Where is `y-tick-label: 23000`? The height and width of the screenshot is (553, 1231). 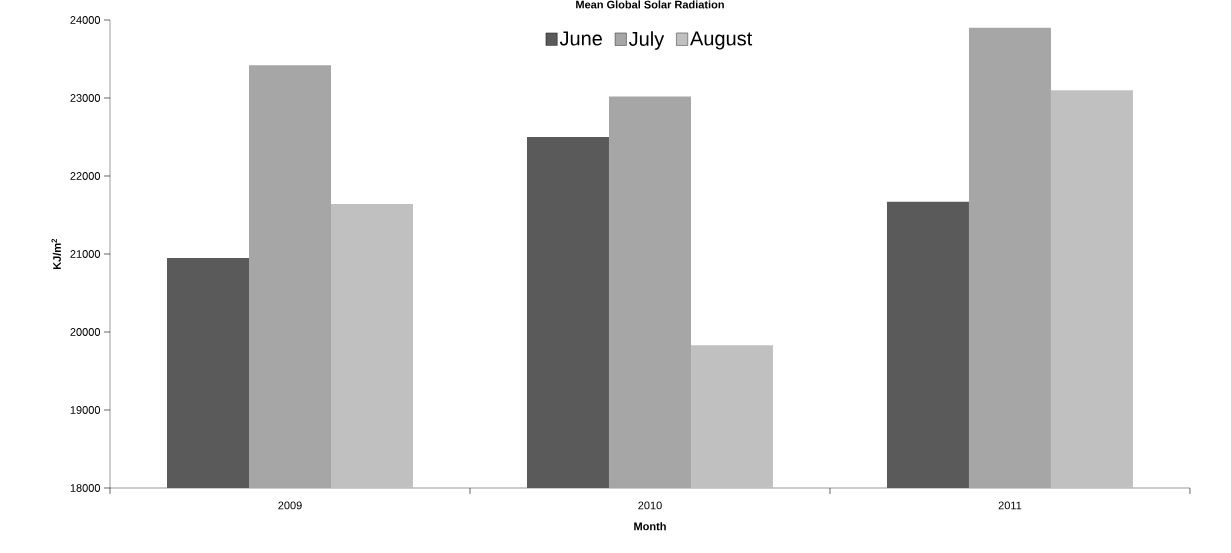 y-tick-label: 23000 is located at coordinates (85, 98).